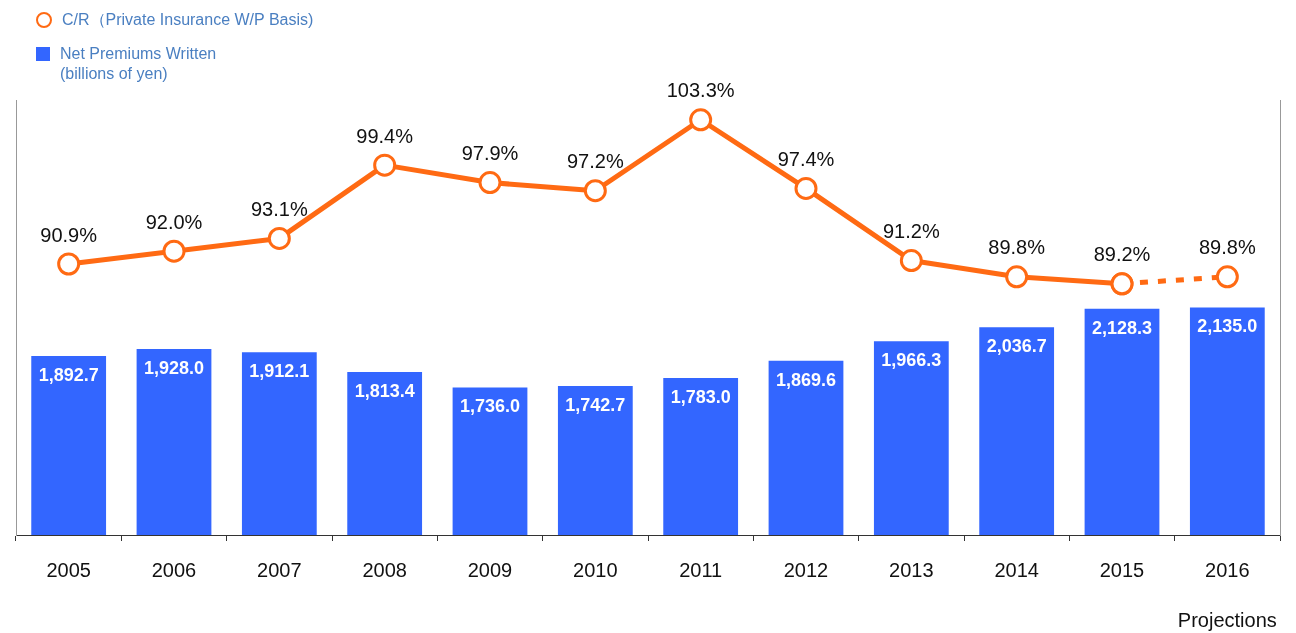  Describe the element at coordinates (701, 569) in the screenshot. I see `x-tick-label: 2011` at that location.